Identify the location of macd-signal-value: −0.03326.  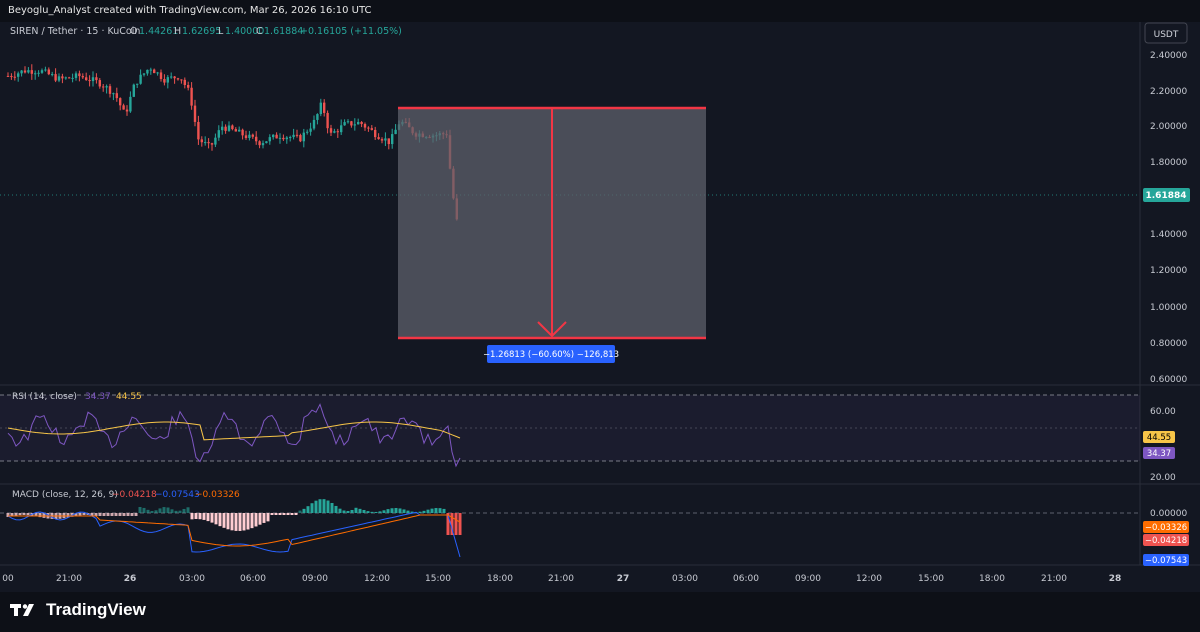
(217, 495).